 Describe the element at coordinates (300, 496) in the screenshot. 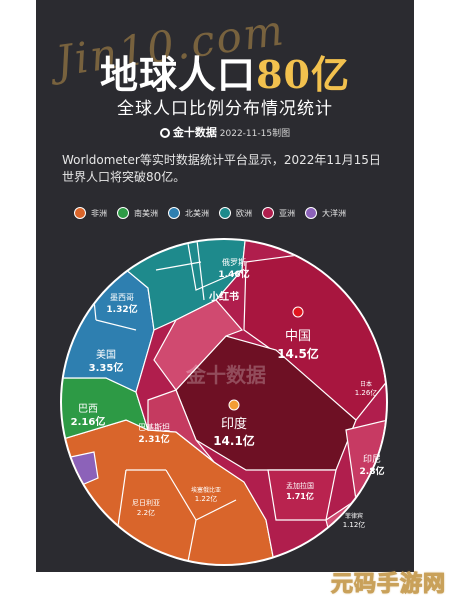

I see `value-bangladesh: 1.71亿` at that location.